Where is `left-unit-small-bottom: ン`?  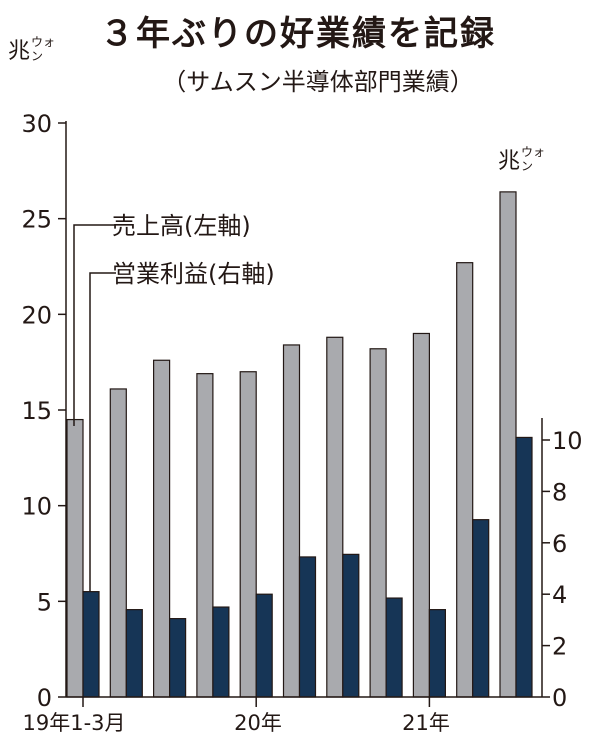
left-unit-small-bottom: ン is located at coordinates (37, 56).